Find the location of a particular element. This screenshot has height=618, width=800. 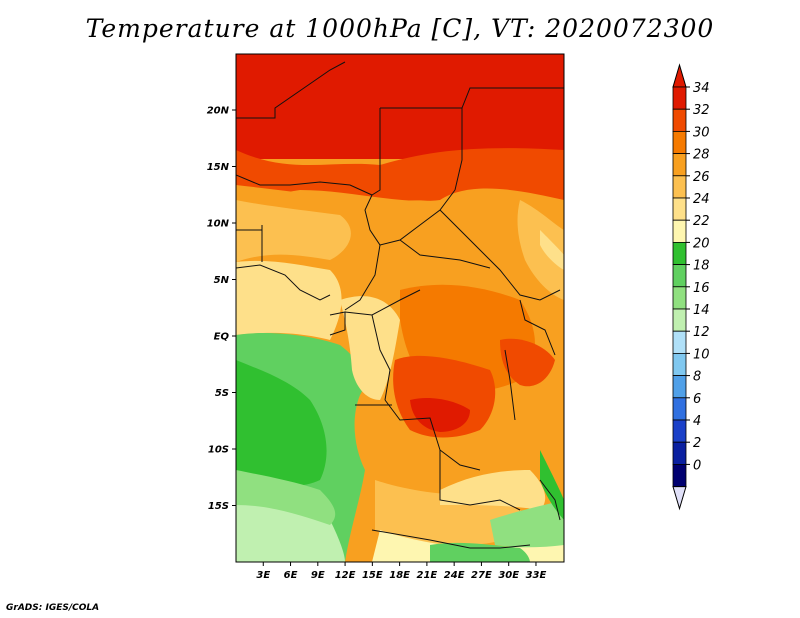

colorbar-label: 2 is located at coordinates (697, 443).